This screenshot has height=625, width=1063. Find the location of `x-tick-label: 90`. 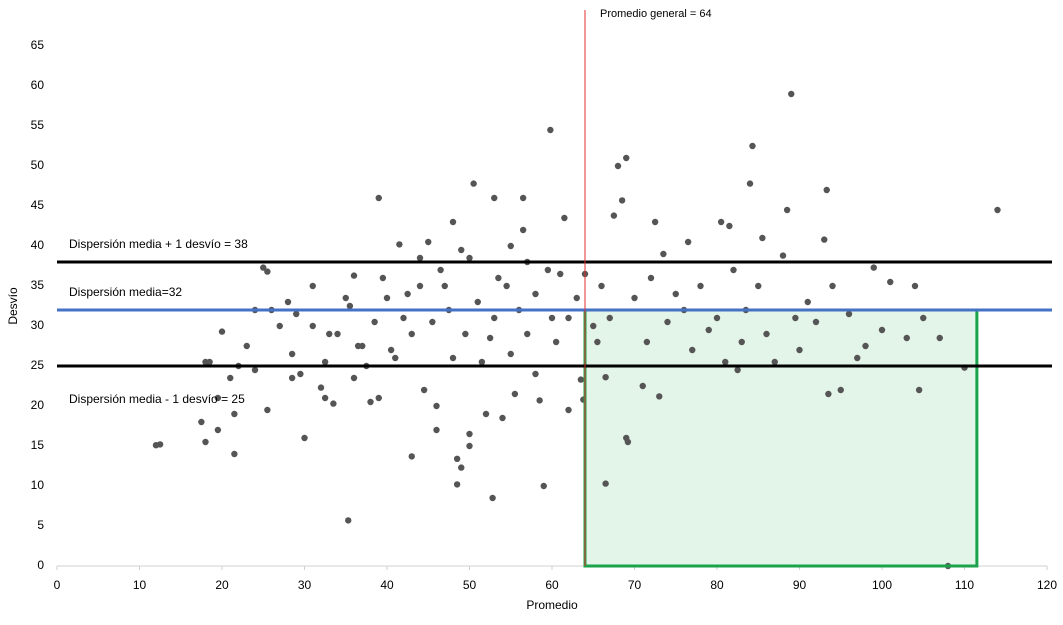

x-tick-label: 90 is located at coordinates (800, 585).